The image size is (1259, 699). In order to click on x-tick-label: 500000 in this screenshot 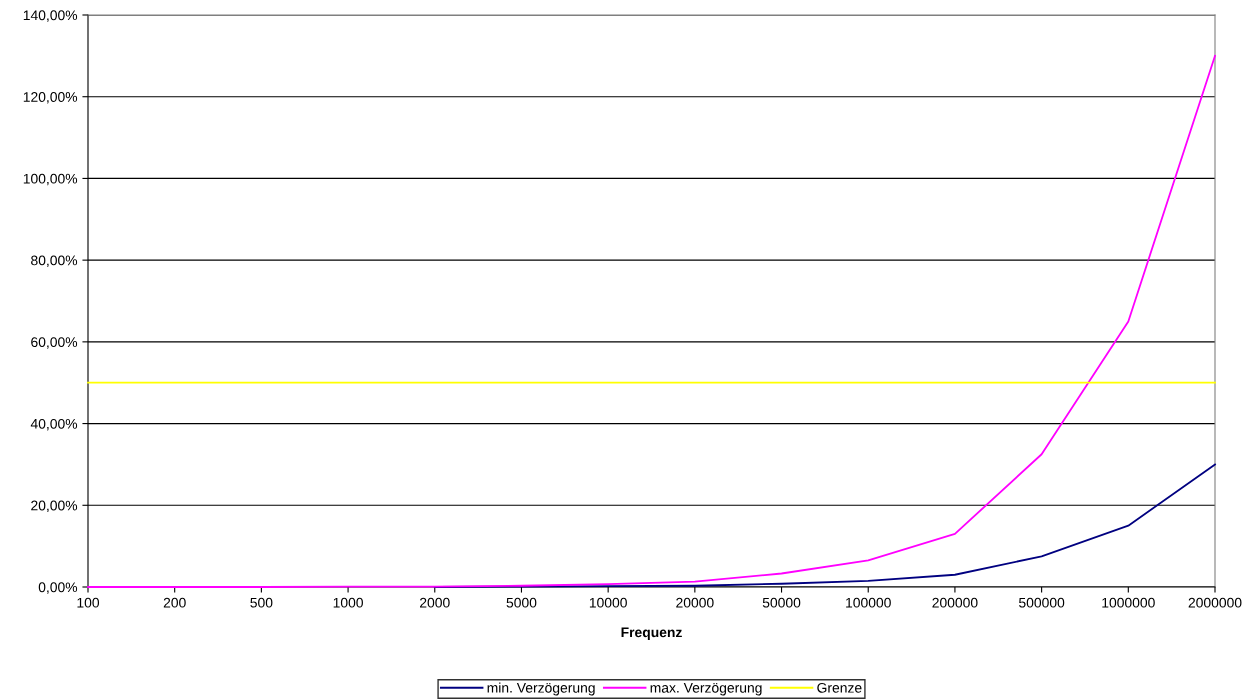, I will do `click(1042, 602)`.